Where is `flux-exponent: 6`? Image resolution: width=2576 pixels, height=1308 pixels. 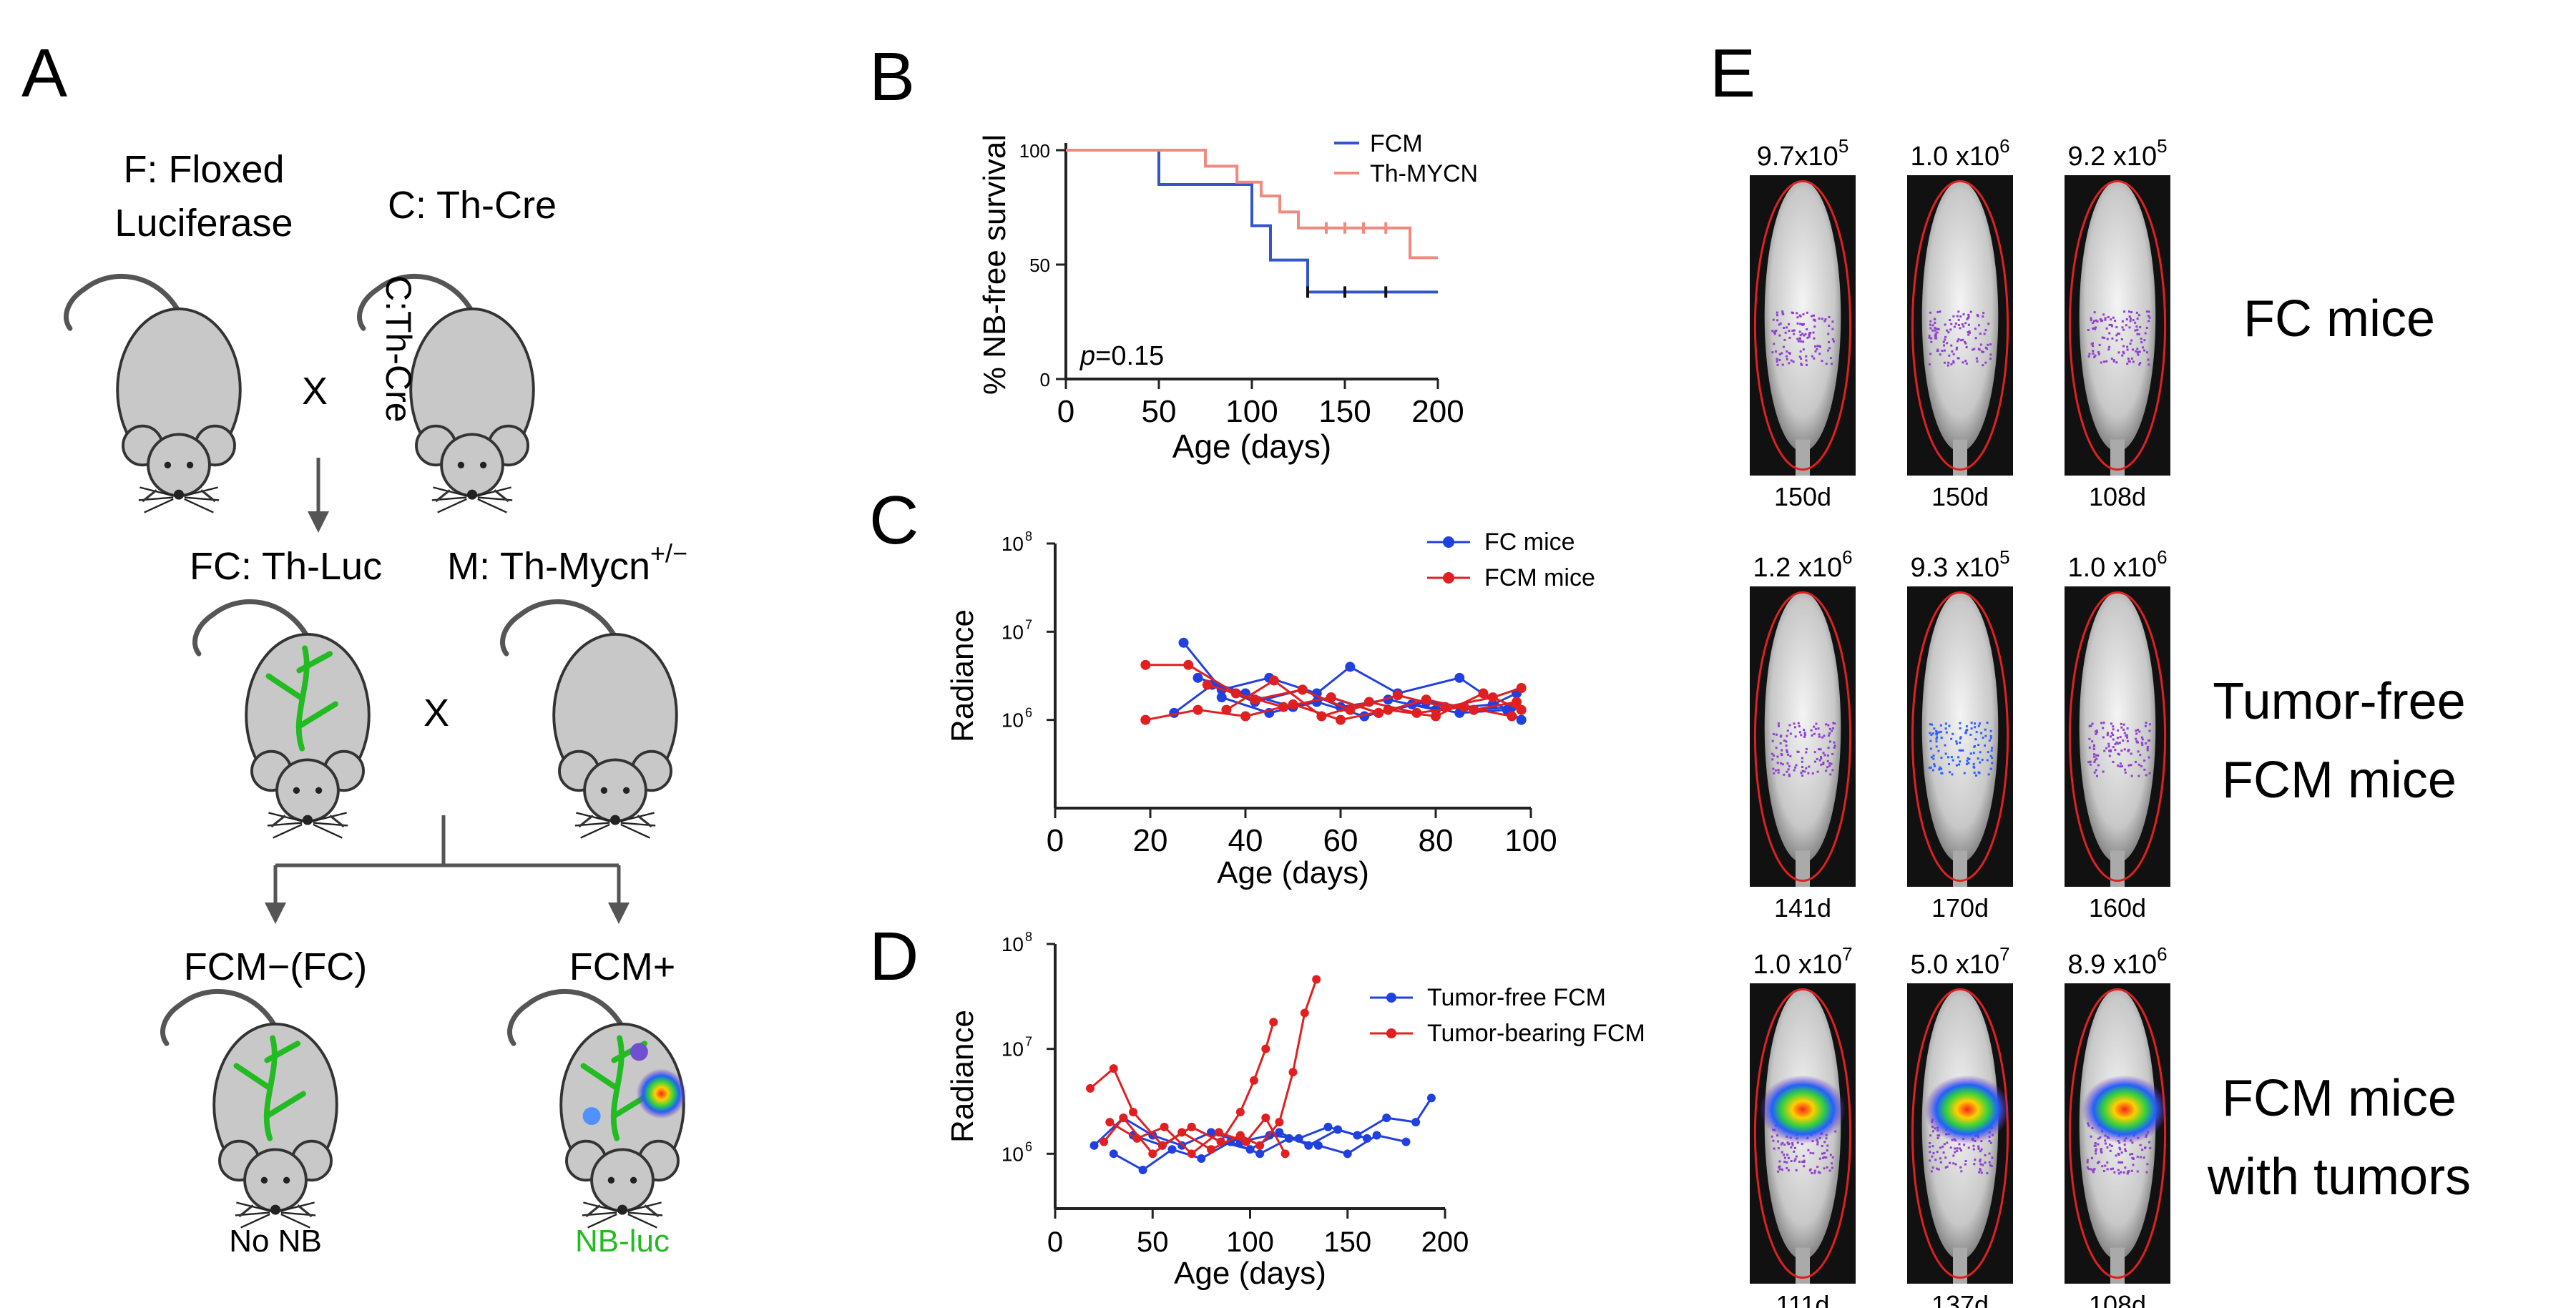 flux-exponent: 6 is located at coordinates (2162, 954).